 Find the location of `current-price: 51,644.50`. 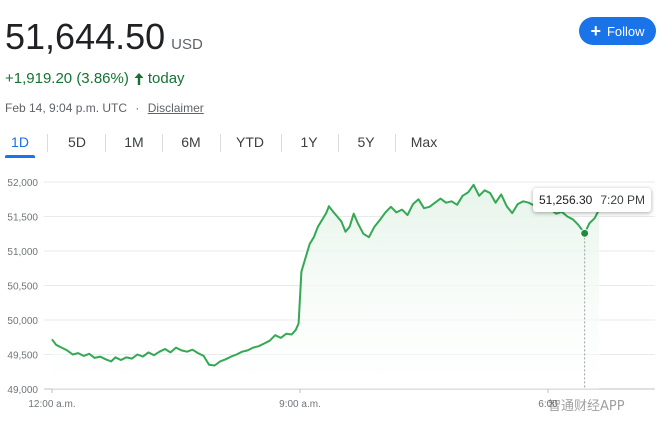

current-price: 51,644.50 is located at coordinates (85, 36).